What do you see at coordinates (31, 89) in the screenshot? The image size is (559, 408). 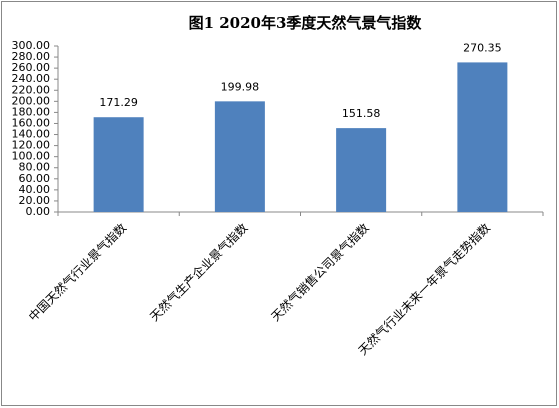 I see `y-tick-label: 220.00` at bounding box center [31, 89].